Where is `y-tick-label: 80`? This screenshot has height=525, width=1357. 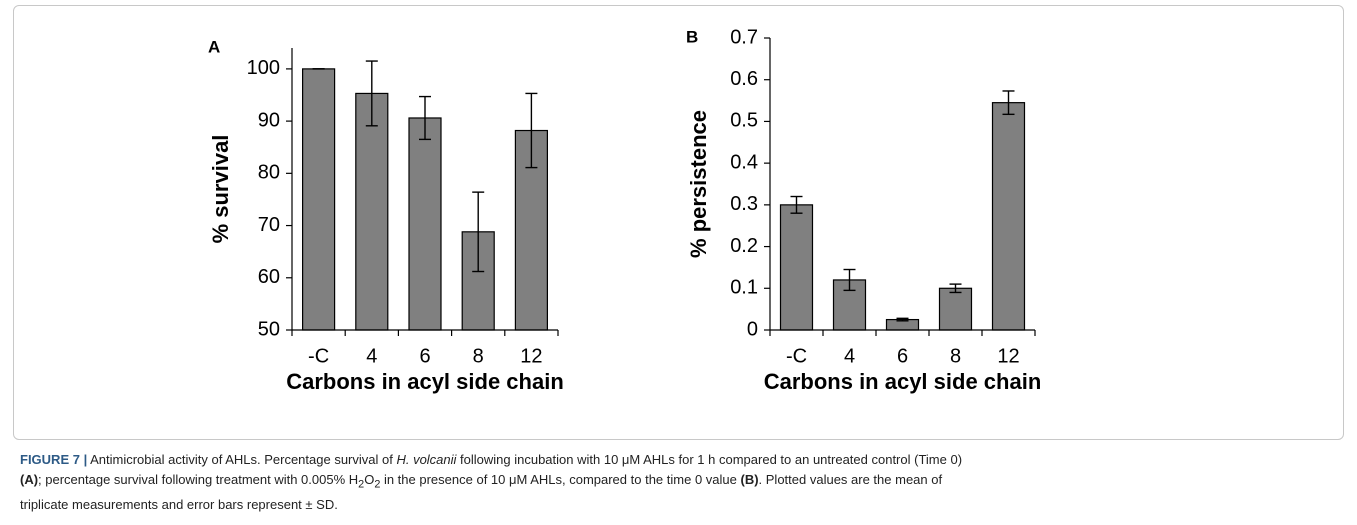 y-tick-label: 80 is located at coordinates (269, 173).